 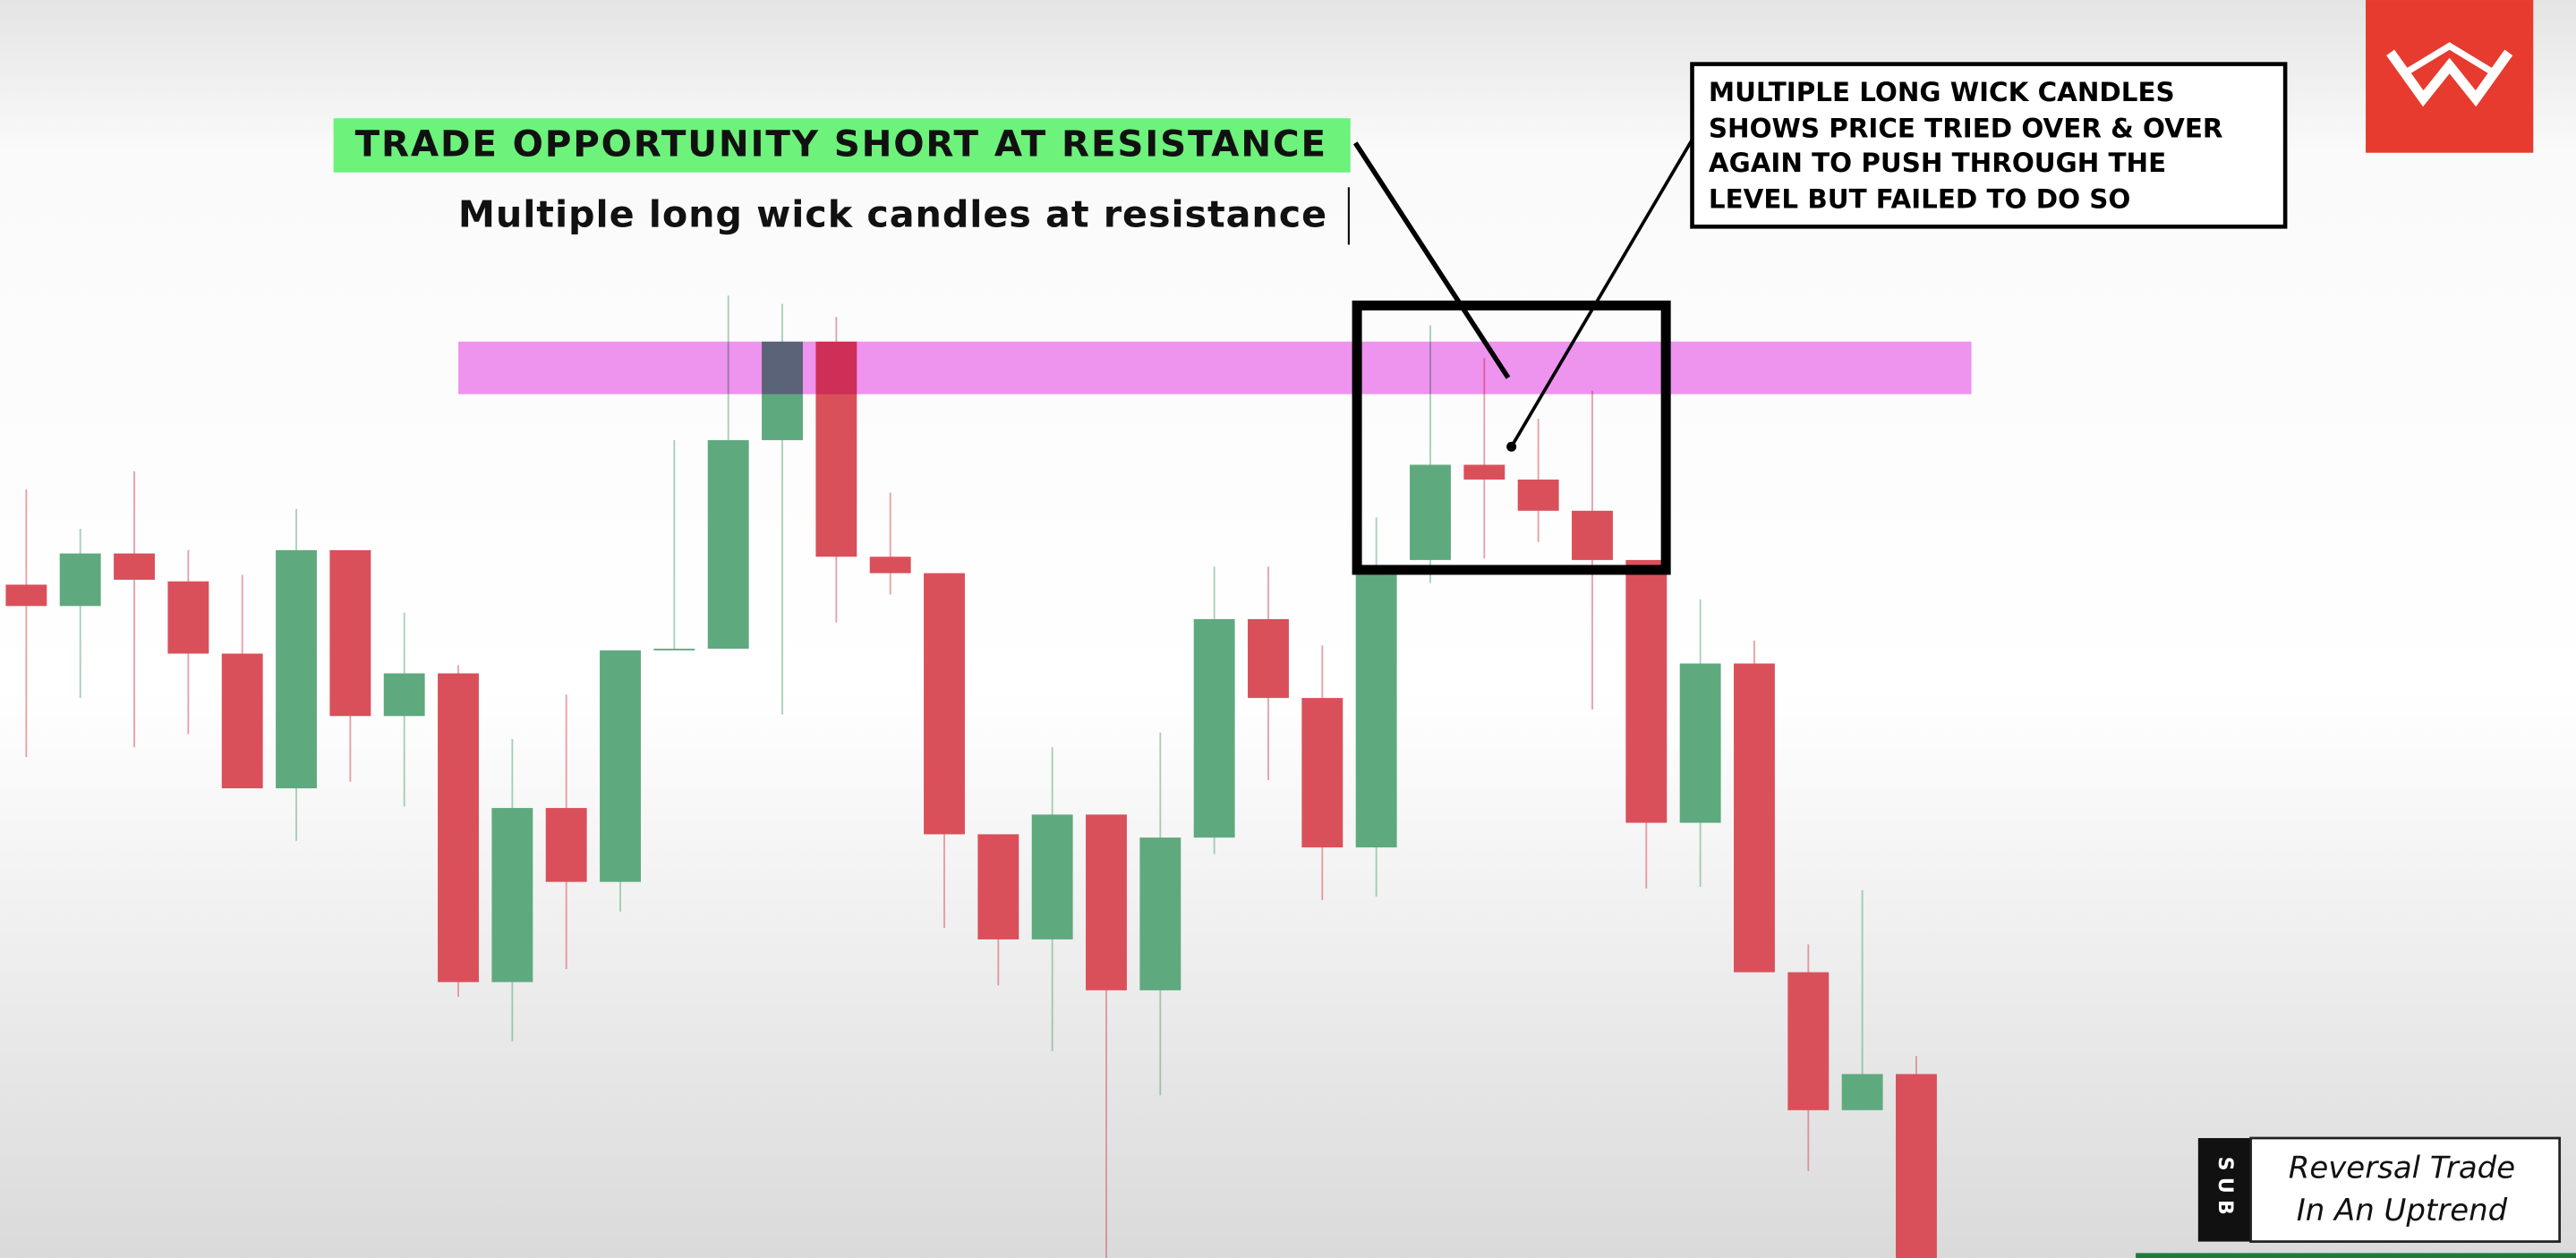 What do you see at coordinates (1942, 92) in the screenshot?
I see `callout-line: MULTIPLE LONG WICK CANDLES` at bounding box center [1942, 92].